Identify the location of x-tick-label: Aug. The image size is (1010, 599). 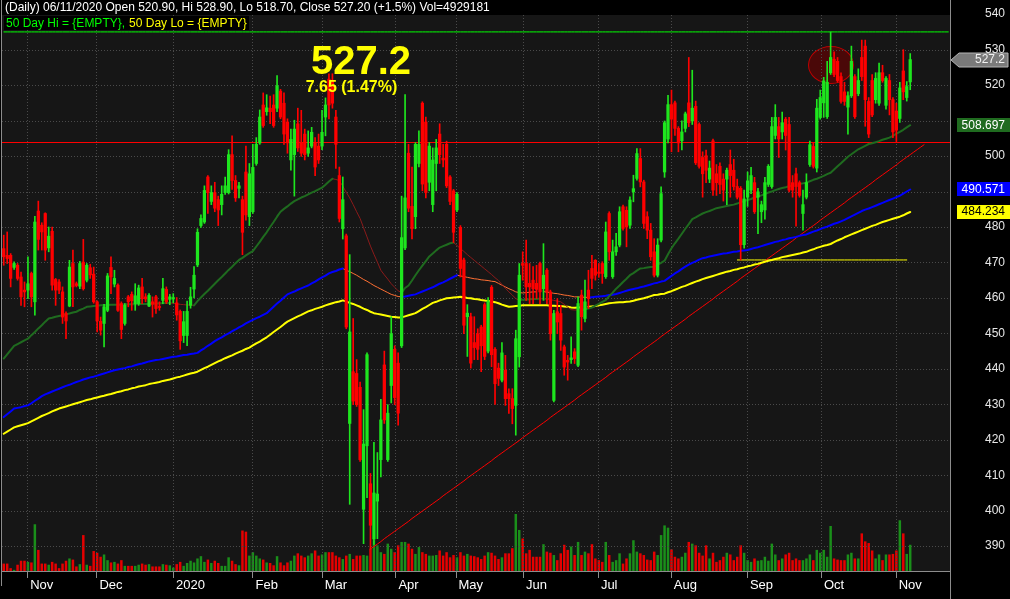
(685, 585).